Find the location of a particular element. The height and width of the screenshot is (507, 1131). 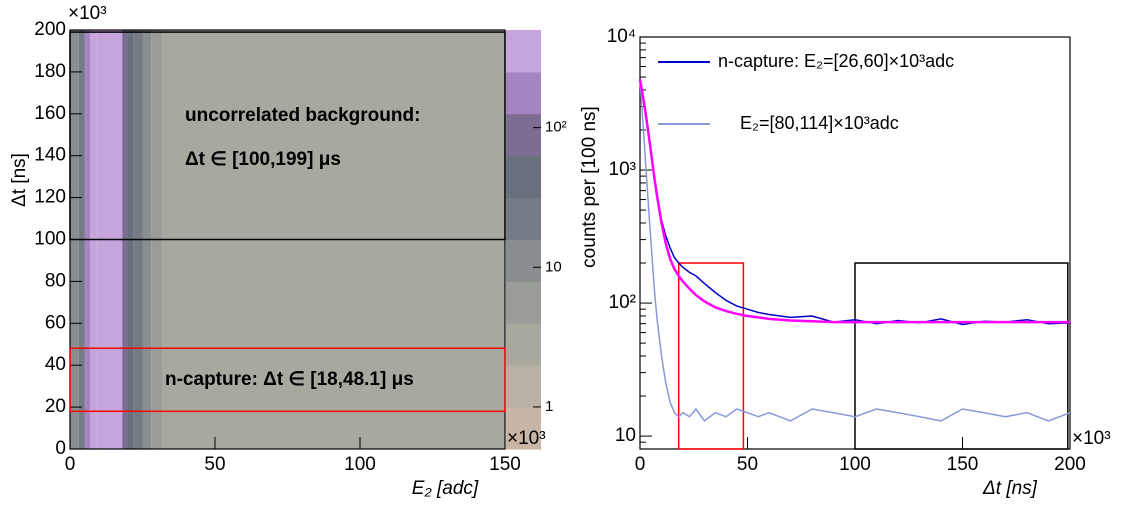

y-tick-label: 100 is located at coordinates (50, 239).